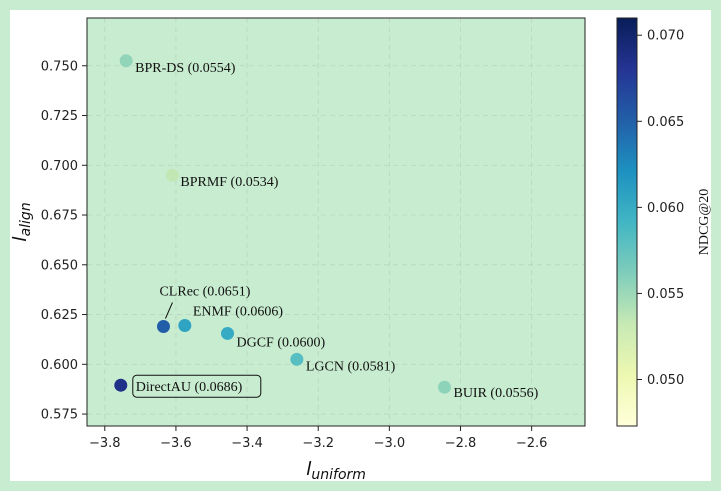  Describe the element at coordinates (281, 342) in the screenshot. I see `point-label-dgcf: DGCF (0.0600)` at that location.